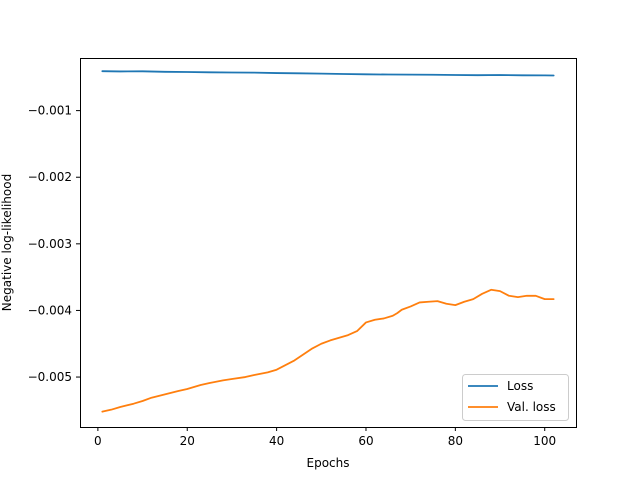 This screenshot has height=480, width=640. What do you see at coordinates (455, 441) in the screenshot?
I see `x-tick-label: 80` at bounding box center [455, 441].